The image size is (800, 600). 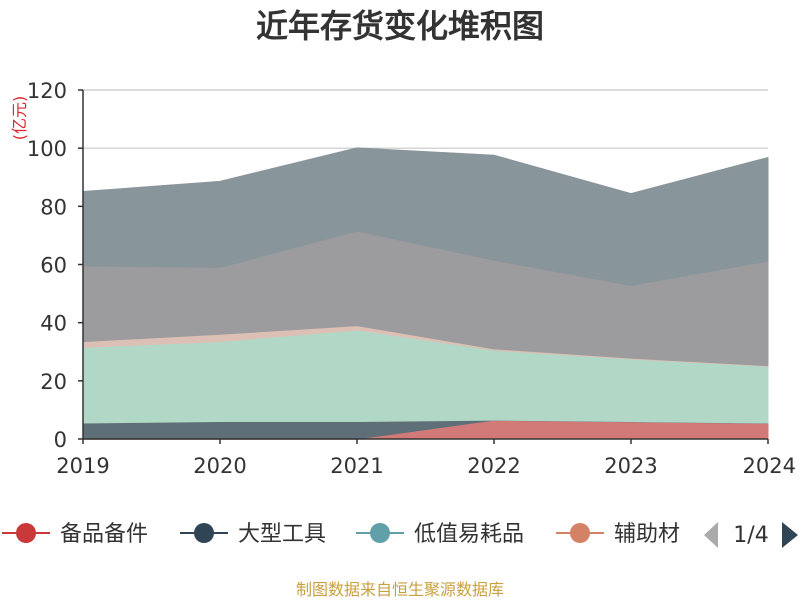 I want to click on legend-item-3: 辅助材, so click(x=618, y=534).